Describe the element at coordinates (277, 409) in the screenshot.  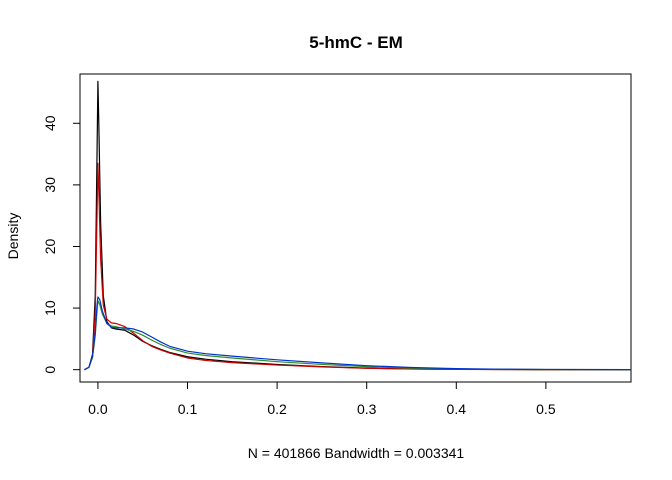
I see `x-tick-label: 0.2` at that location.